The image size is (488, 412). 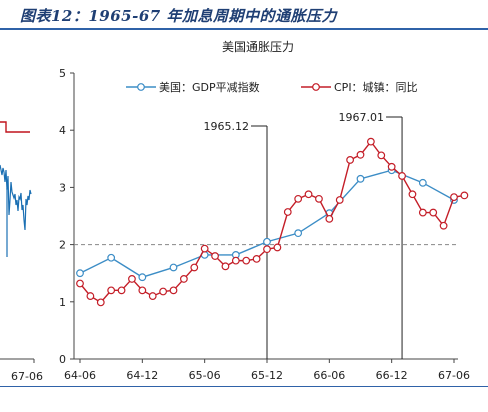 I want to click on figure-banner: 图表12：1965-67 年加息周期中的通胀压力, so click(x=244, y=15).